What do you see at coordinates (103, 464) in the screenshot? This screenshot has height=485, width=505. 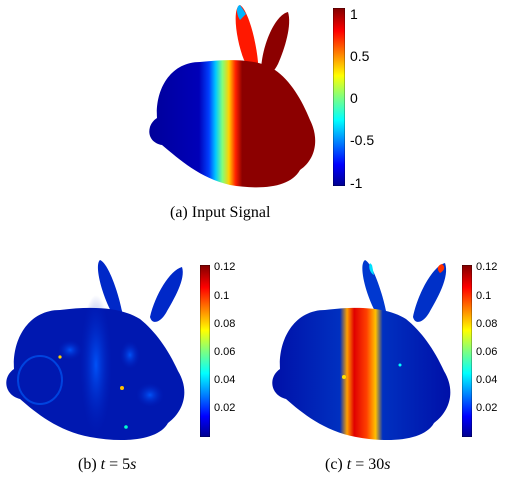 I see `caption-b-var: t` at bounding box center [103, 464].